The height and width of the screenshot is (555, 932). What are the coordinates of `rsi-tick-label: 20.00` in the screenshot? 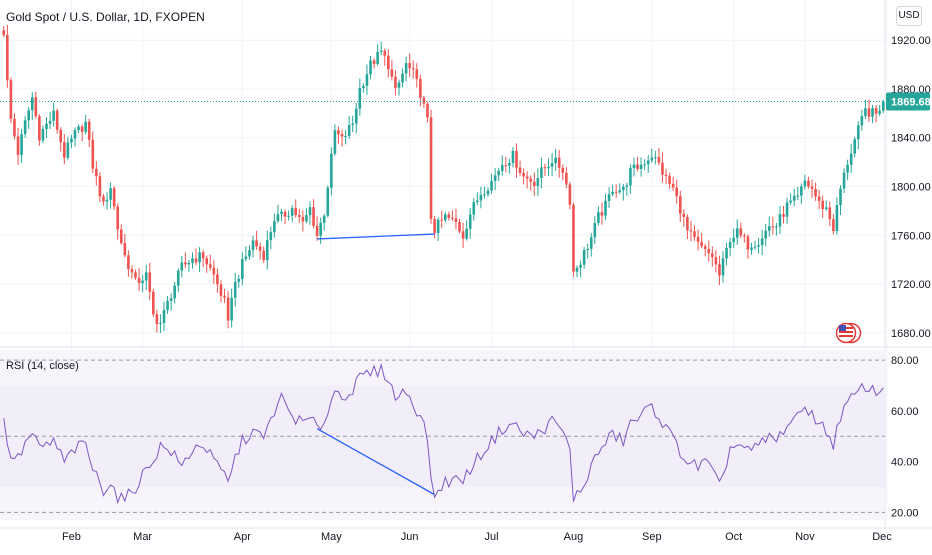 It's located at (905, 513).